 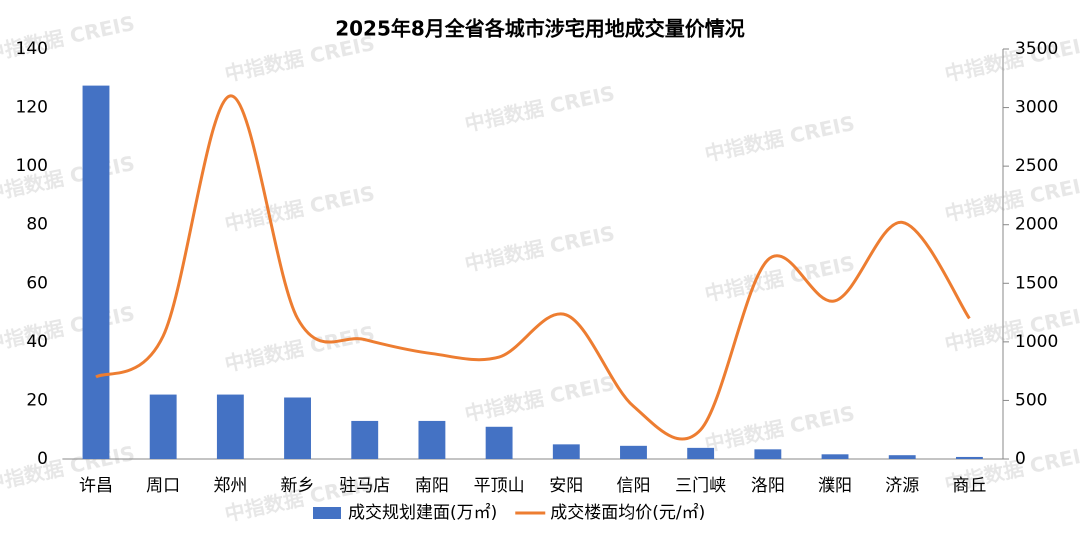 I want to click on y2-tick-label: 1500, so click(x=1036, y=283).